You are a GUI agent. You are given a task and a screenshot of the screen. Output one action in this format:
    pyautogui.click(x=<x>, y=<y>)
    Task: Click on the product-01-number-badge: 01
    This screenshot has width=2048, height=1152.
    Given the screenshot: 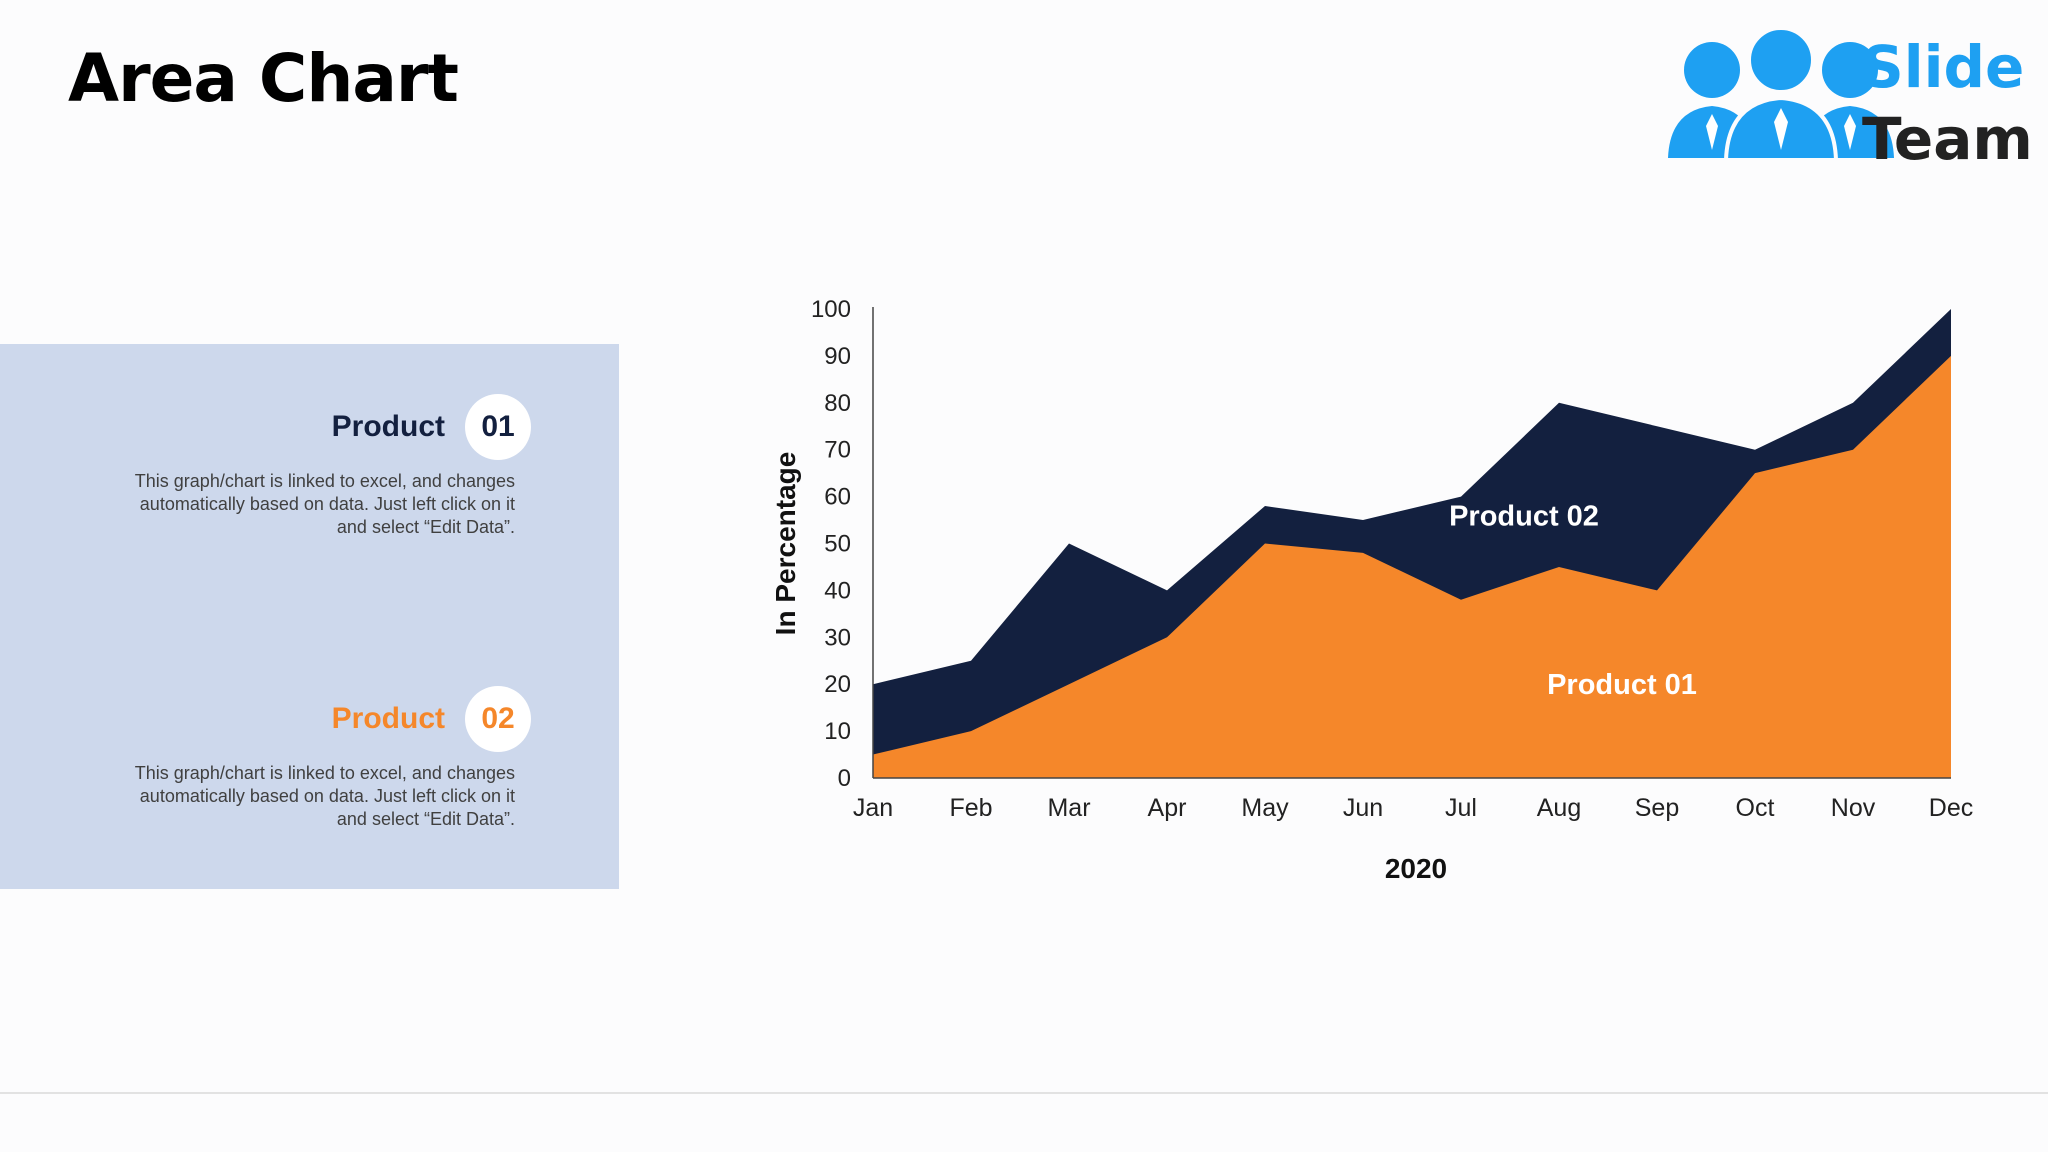 What is the action you would take?
    pyautogui.click(x=498, y=427)
    